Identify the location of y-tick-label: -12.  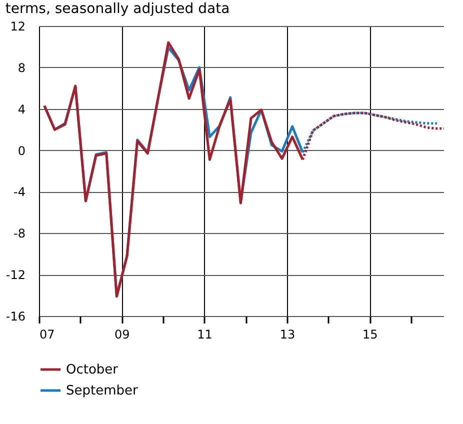
(16, 275).